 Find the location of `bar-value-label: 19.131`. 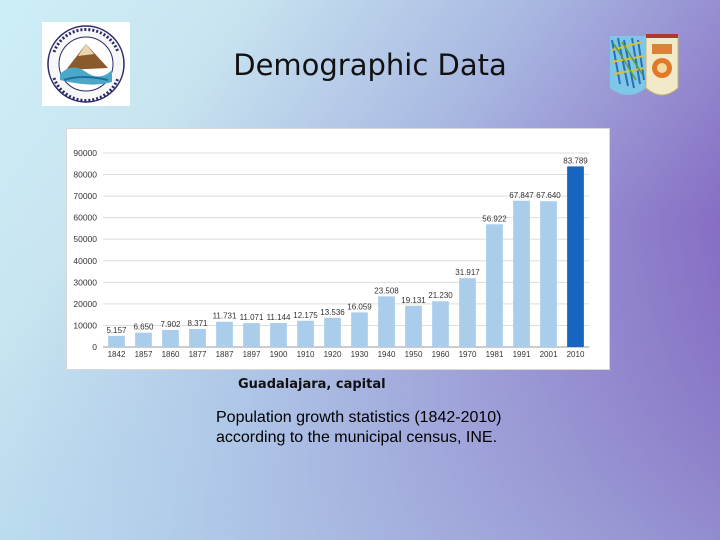

bar-value-label: 19.131 is located at coordinates (413, 300).